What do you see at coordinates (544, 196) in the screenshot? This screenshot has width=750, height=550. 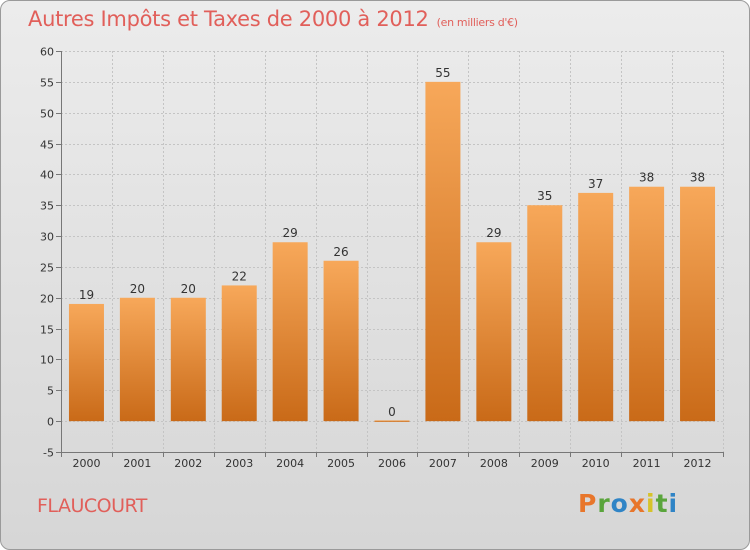 I see `data-label-2009: 35` at bounding box center [544, 196].